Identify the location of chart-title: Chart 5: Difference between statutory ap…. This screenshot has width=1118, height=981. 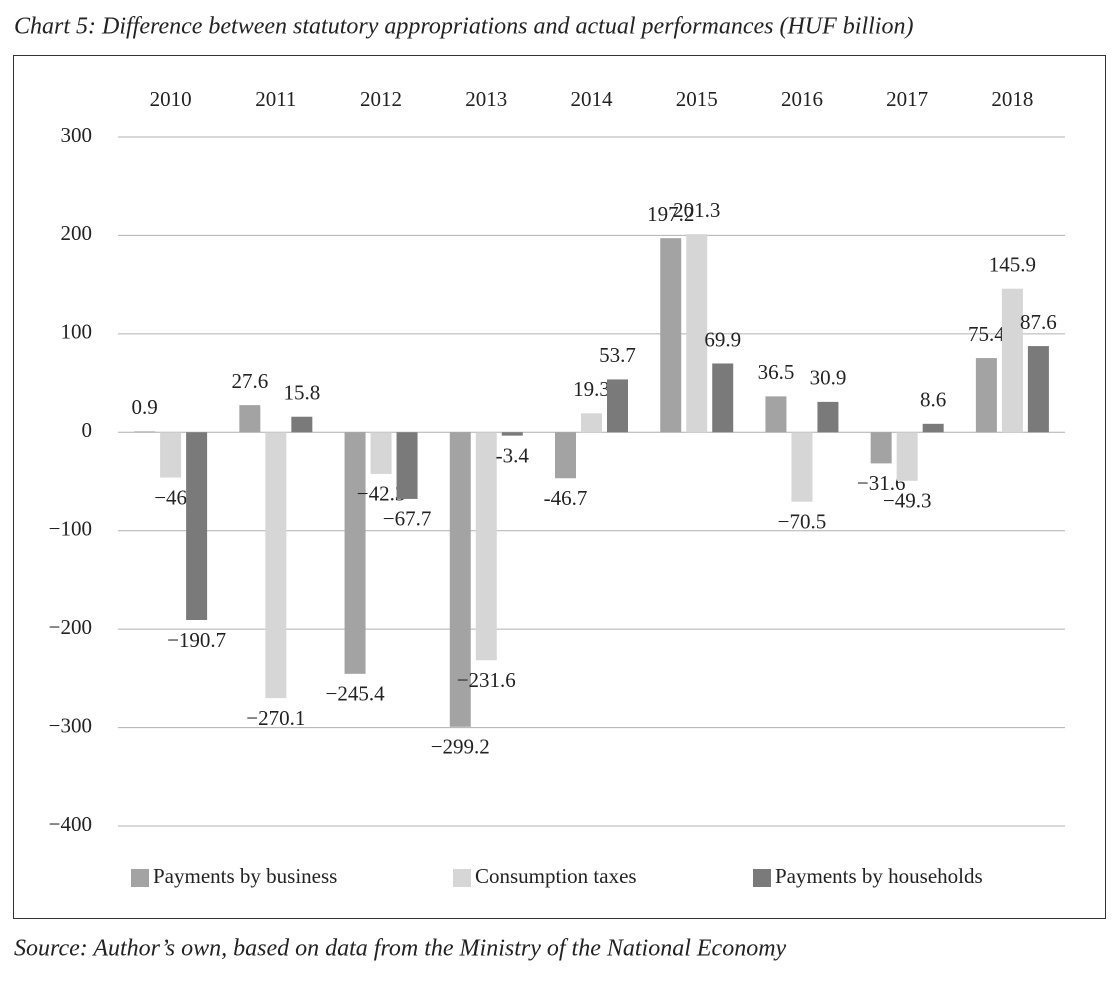
(463, 27).